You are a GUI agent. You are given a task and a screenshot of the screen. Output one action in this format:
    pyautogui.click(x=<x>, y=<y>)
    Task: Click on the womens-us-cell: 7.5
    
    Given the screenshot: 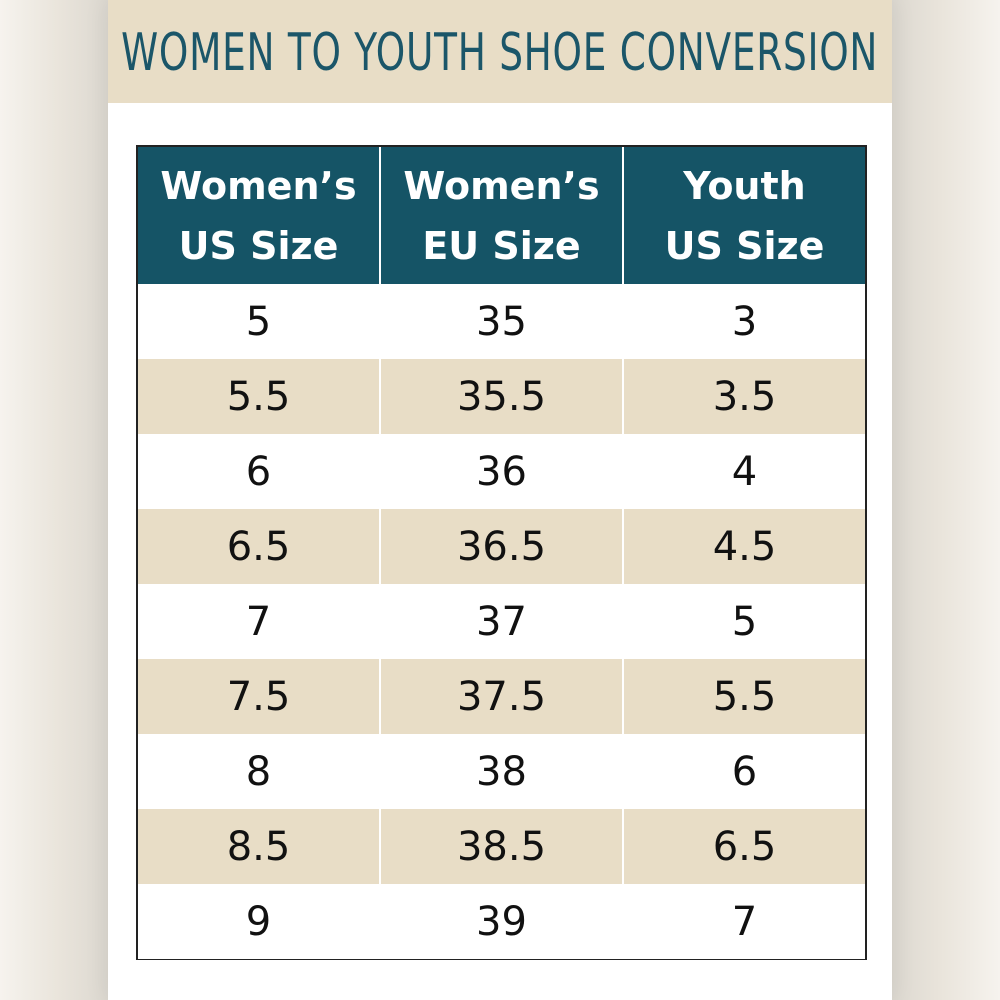 What is the action you would take?
    pyautogui.click(x=258, y=696)
    